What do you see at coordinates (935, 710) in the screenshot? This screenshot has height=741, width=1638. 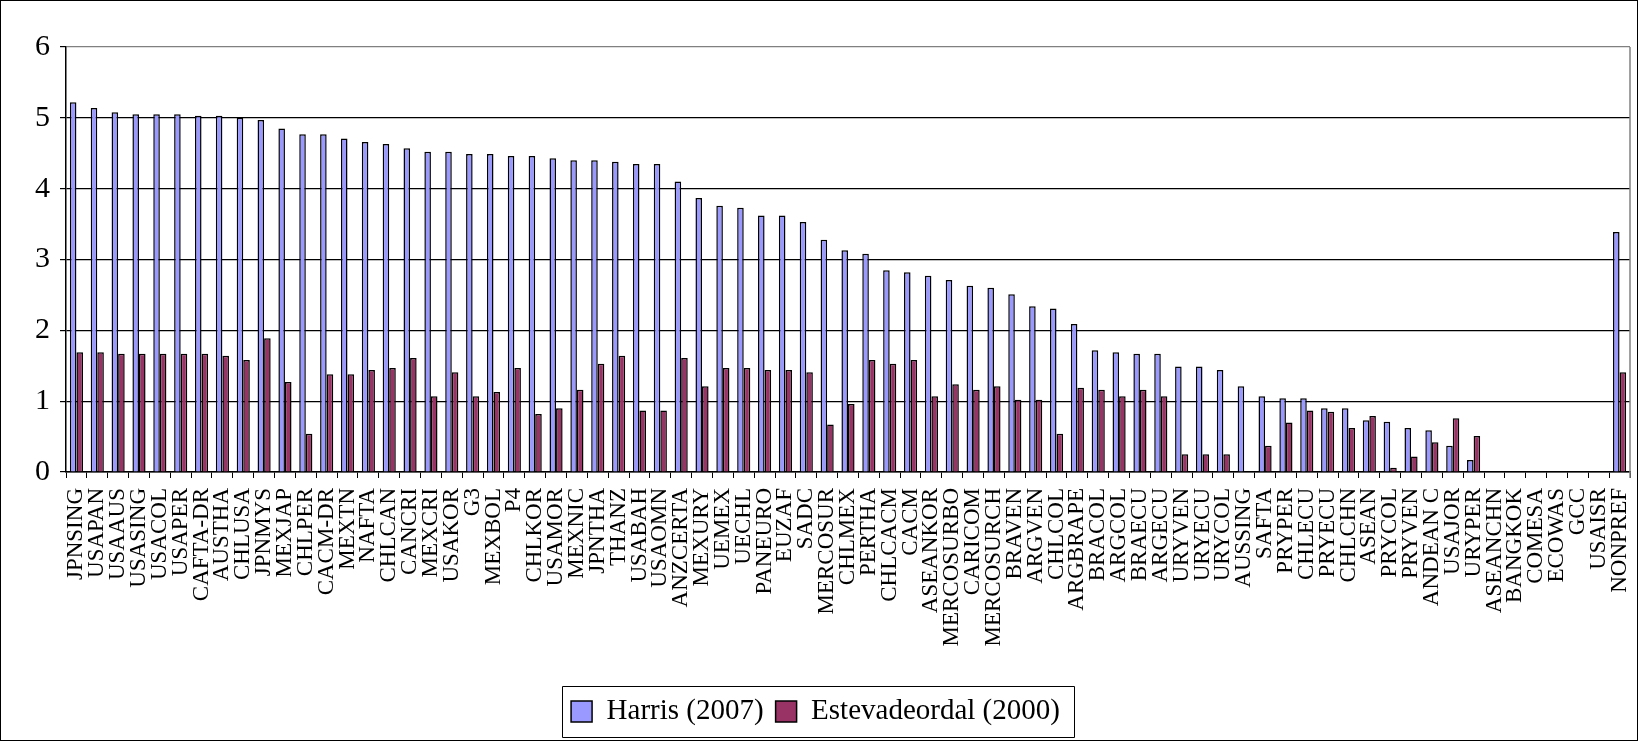 I see `legend-label: Estevadeordal (2000)` at bounding box center [935, 710].